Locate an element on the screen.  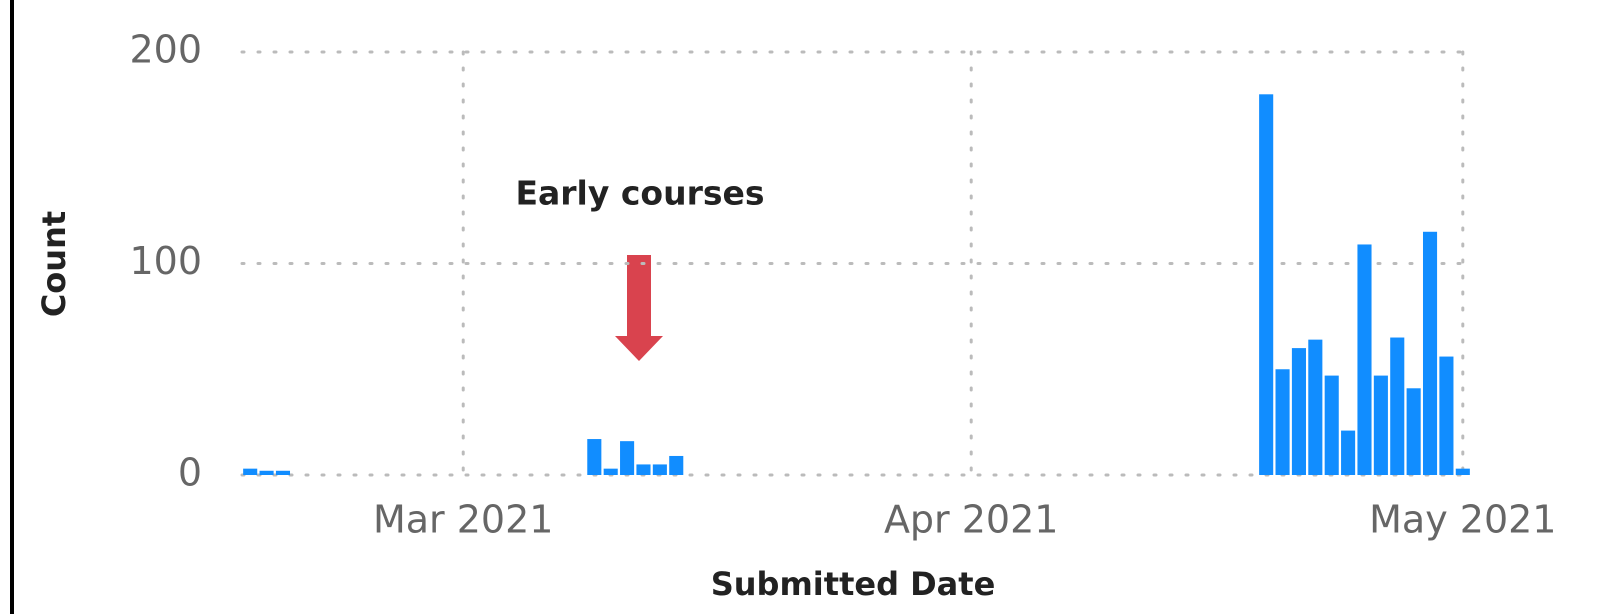
annotation: Early courses is located at coordinates (639, 193).